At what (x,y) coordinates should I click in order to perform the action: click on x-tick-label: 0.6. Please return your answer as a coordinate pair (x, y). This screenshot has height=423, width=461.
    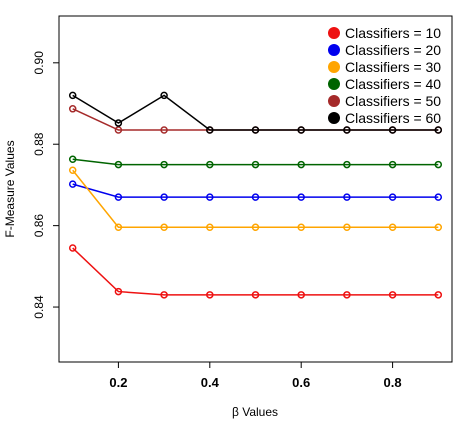
    Looking at the image, I should click on (301, 382).